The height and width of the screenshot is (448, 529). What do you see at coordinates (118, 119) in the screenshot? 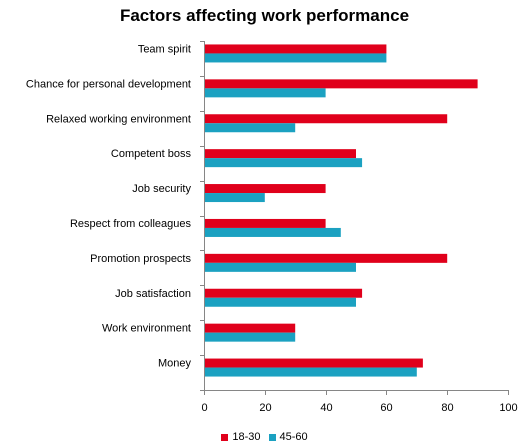
I see `category-label: Relaxed working environment` at bounding box center [118, 119].